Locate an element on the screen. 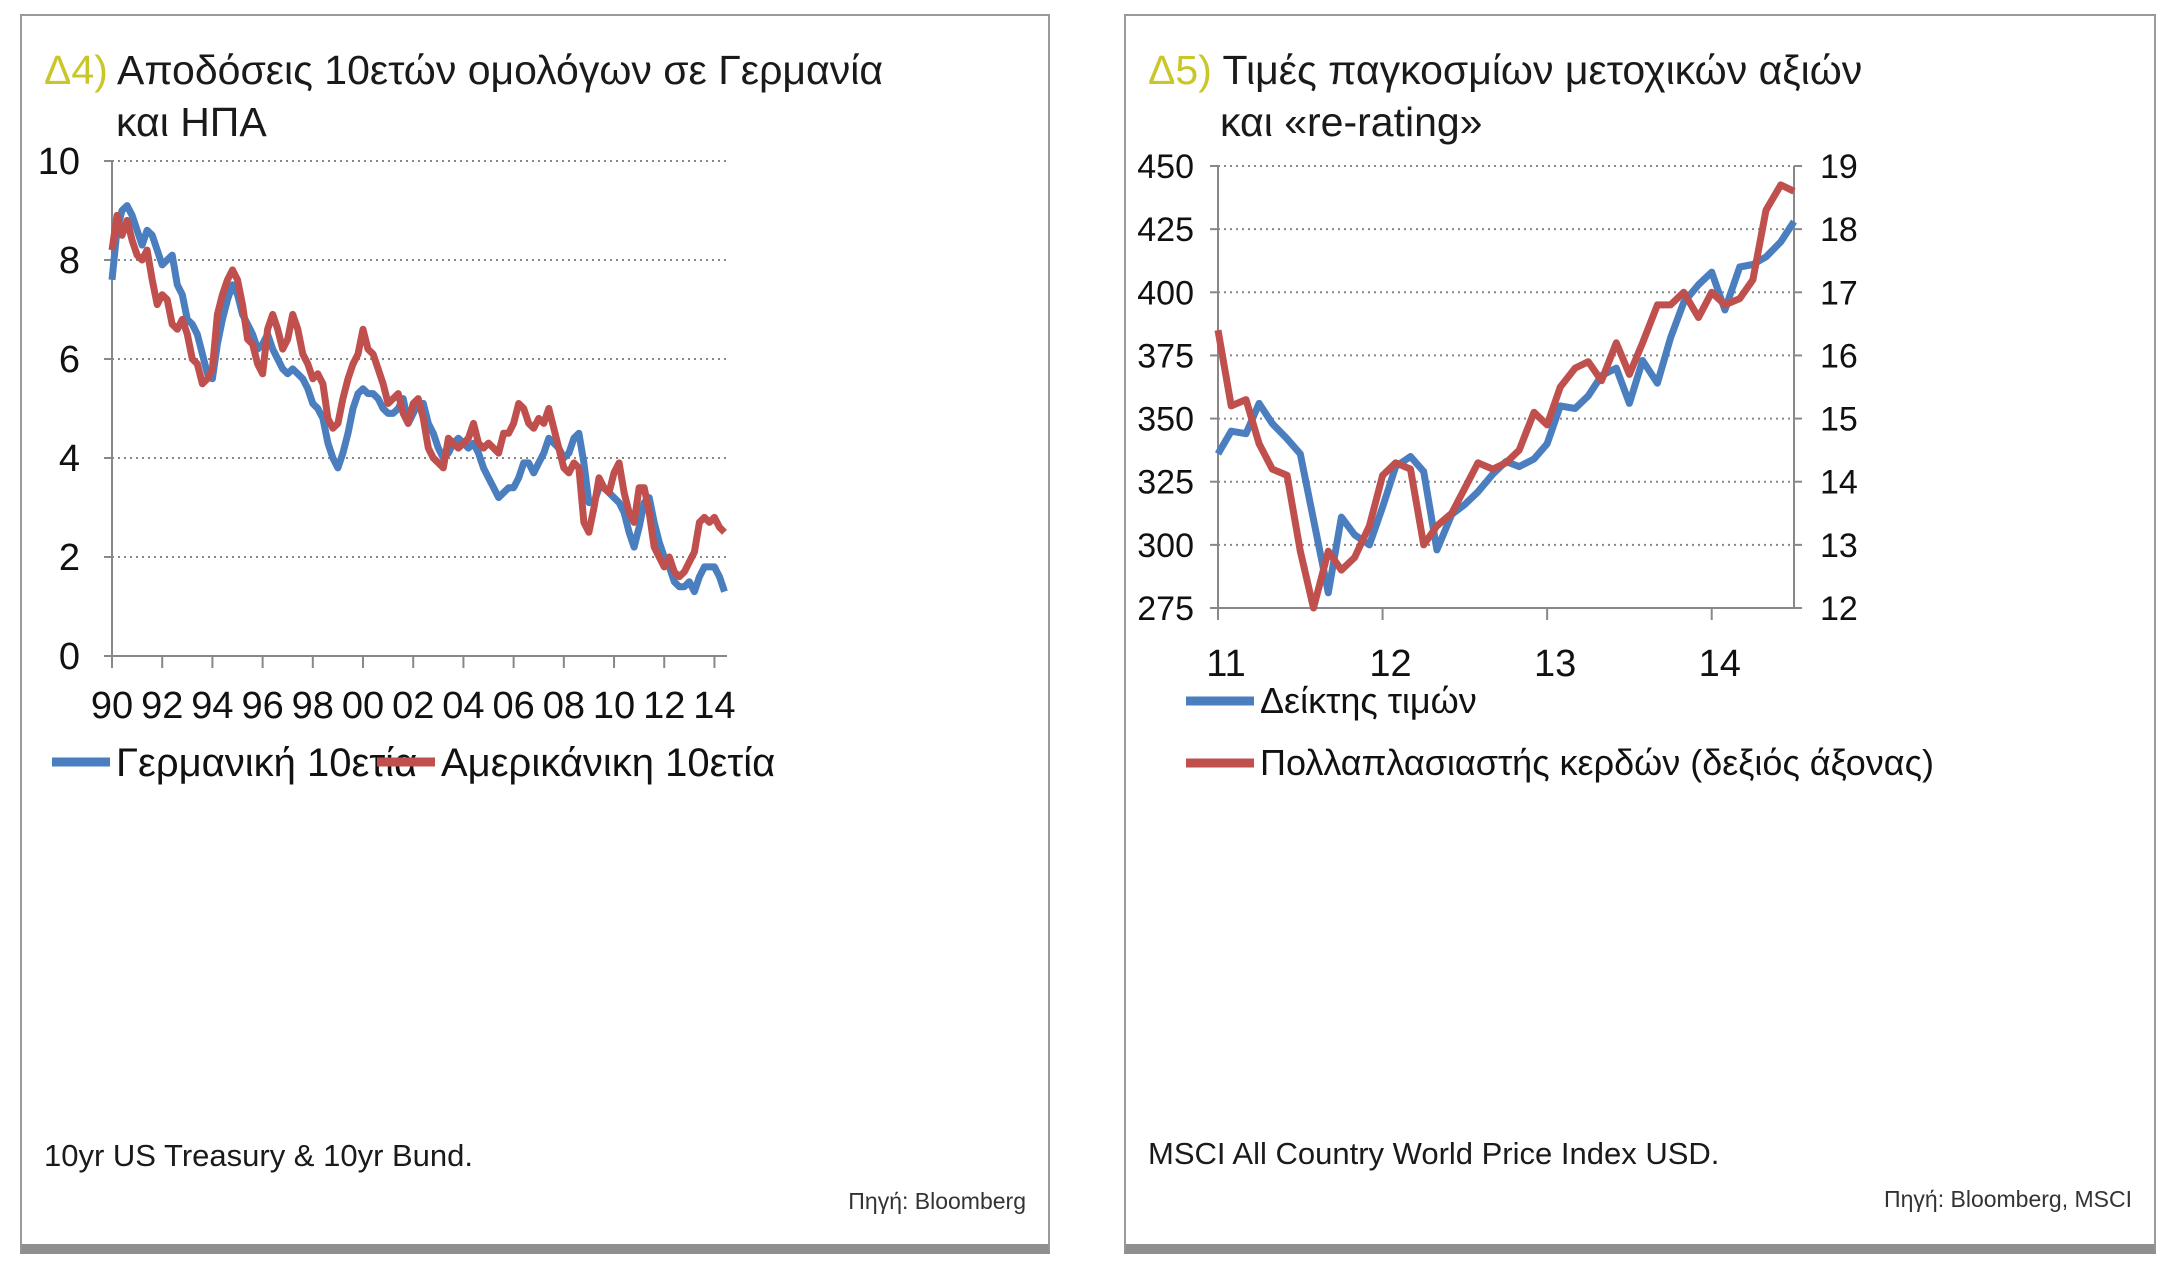  y2-tick-label: 14 is located at coordinates (1839, 483).